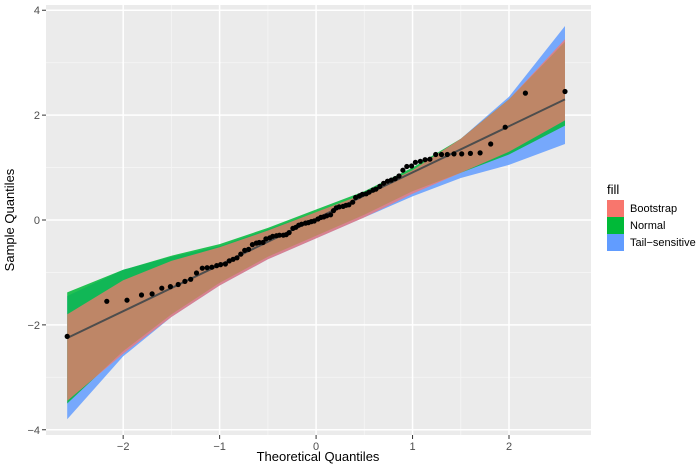 This screenshot has width=700, height=467. Describe the element at coordinates (509, 447) in the screenshot. I see `x-tick-label: 2` at that location.